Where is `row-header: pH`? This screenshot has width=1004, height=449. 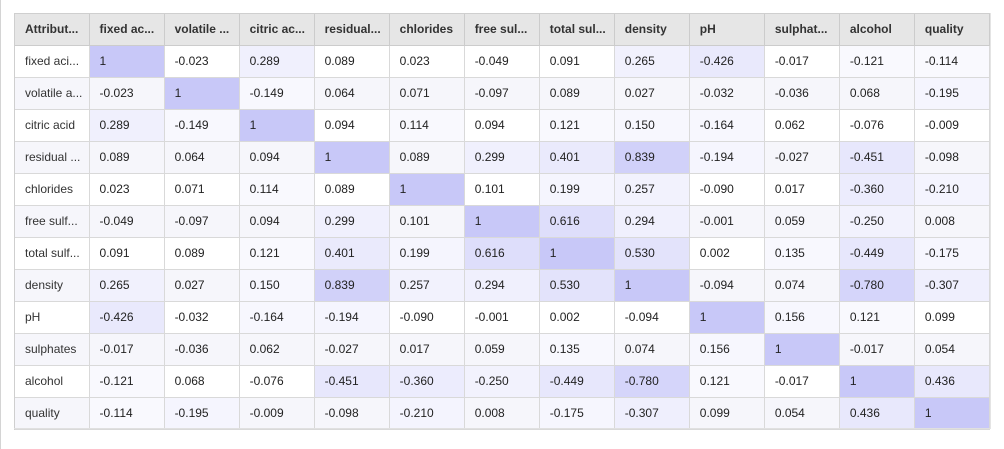 row-header: pH is located at coordinates (52, 317).